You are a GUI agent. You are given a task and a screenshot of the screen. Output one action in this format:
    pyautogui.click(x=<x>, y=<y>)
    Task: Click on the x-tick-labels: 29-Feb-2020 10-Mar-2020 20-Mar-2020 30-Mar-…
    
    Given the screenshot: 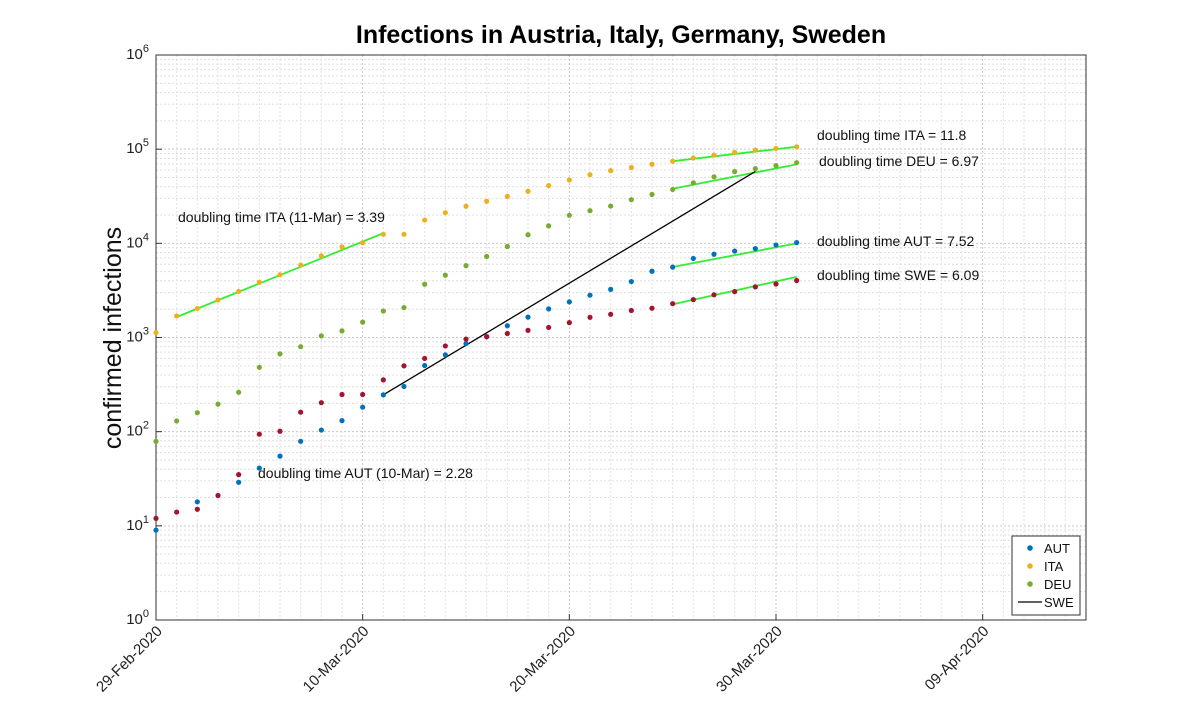 What is the action you would take?
    pyautogui.click(x=542, y=655)
    